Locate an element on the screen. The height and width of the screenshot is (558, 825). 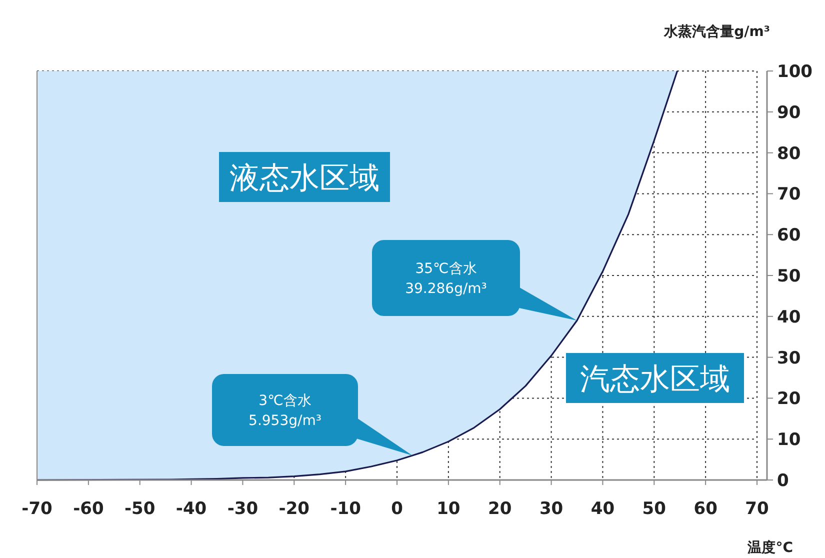
x-tick-label: 50 is located at coordinates (654, 509).